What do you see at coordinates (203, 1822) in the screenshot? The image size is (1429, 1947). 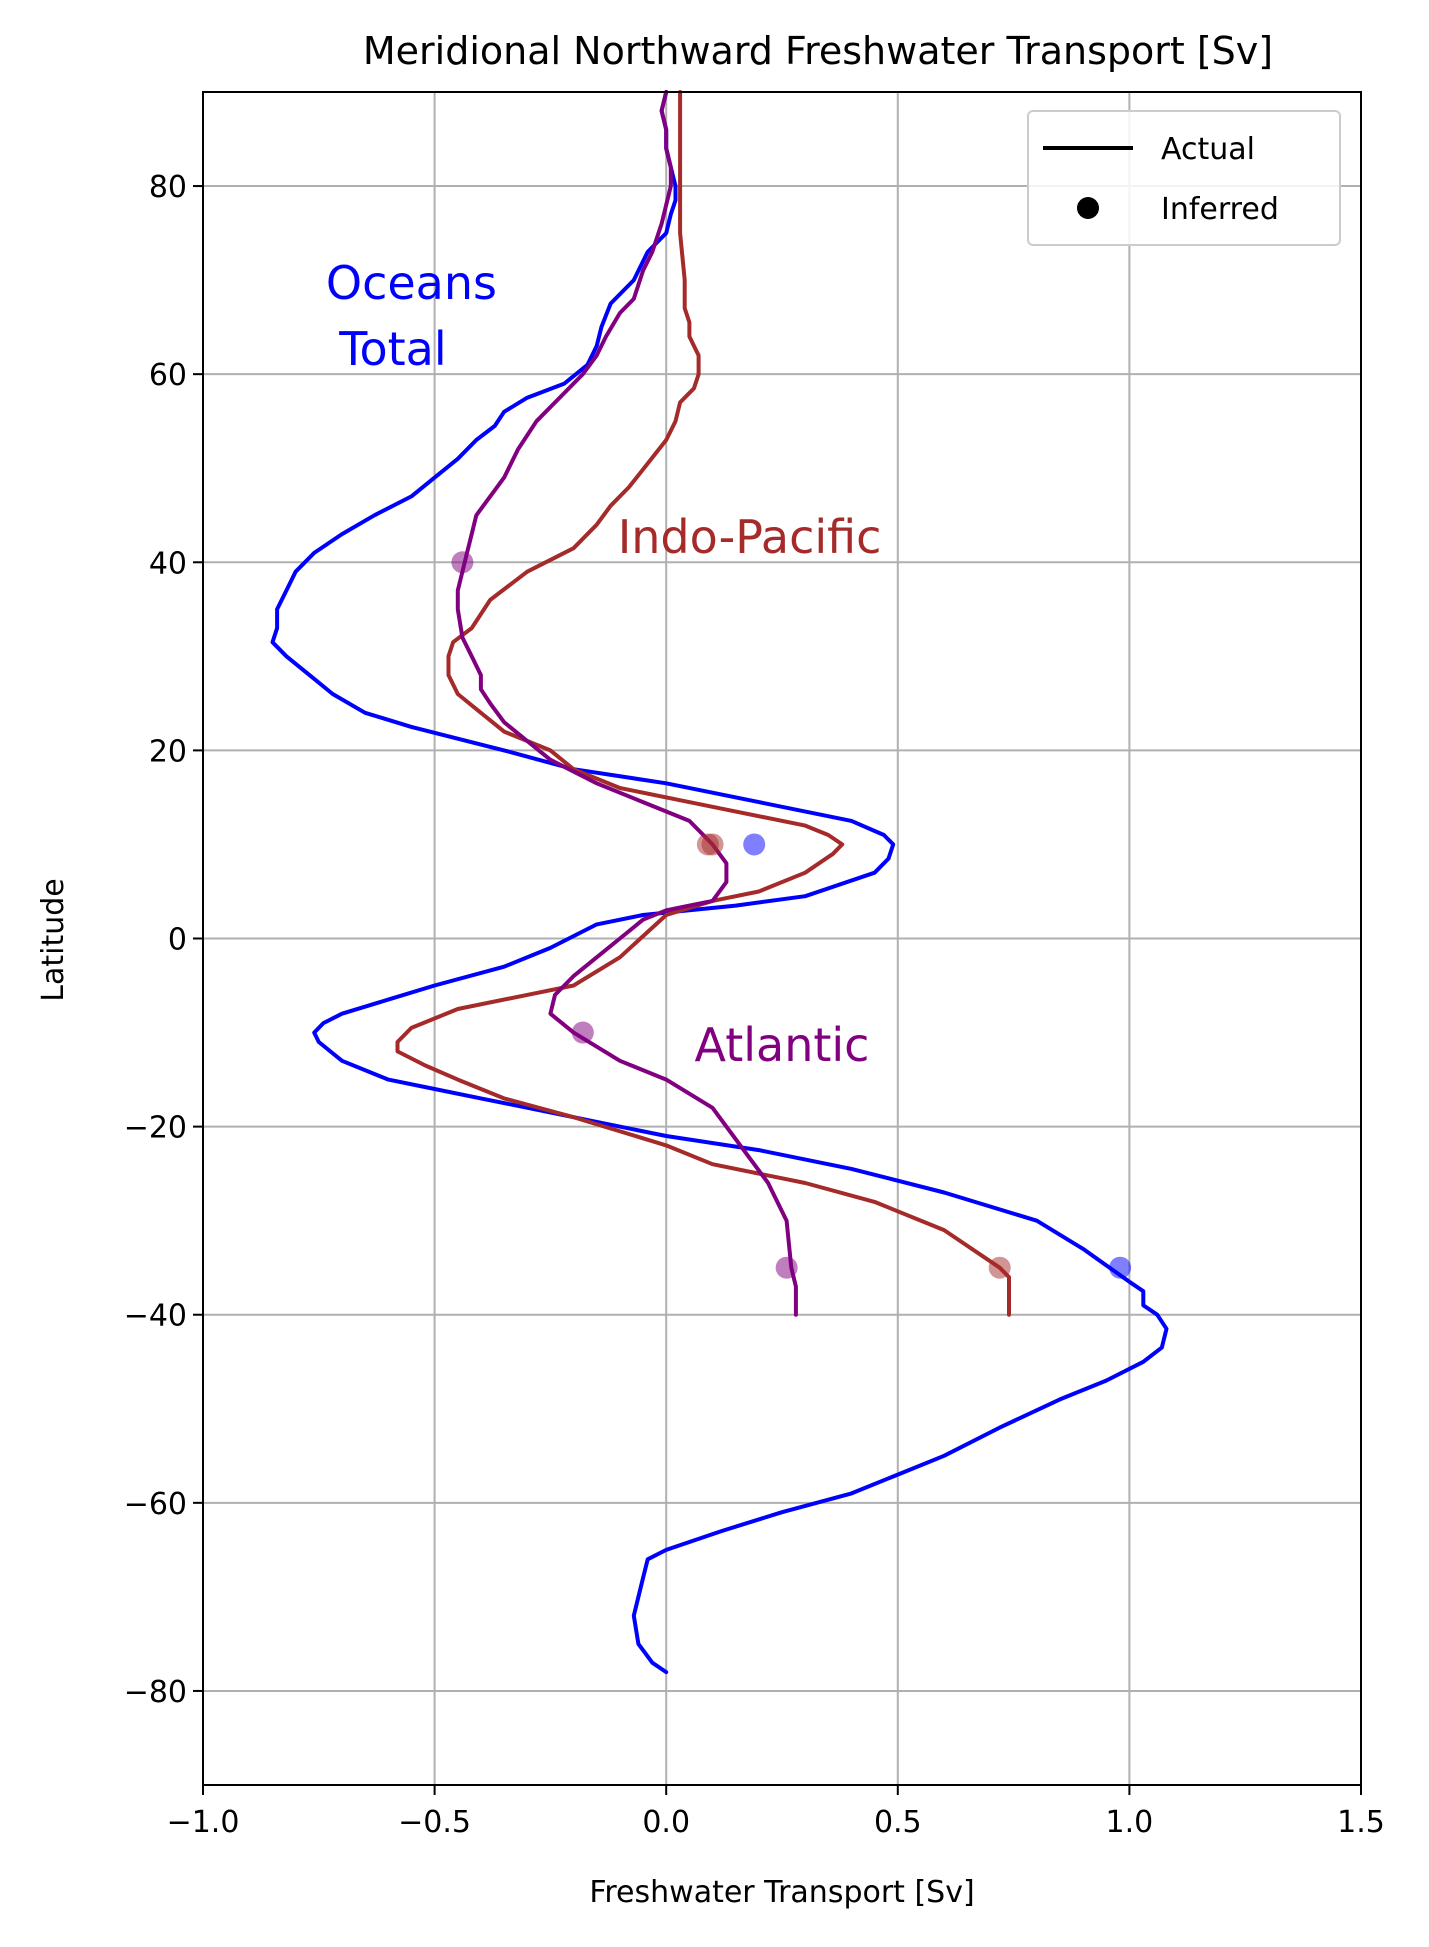 I see `x-tick-label: −1.0` at bounding box center [203, 1822].